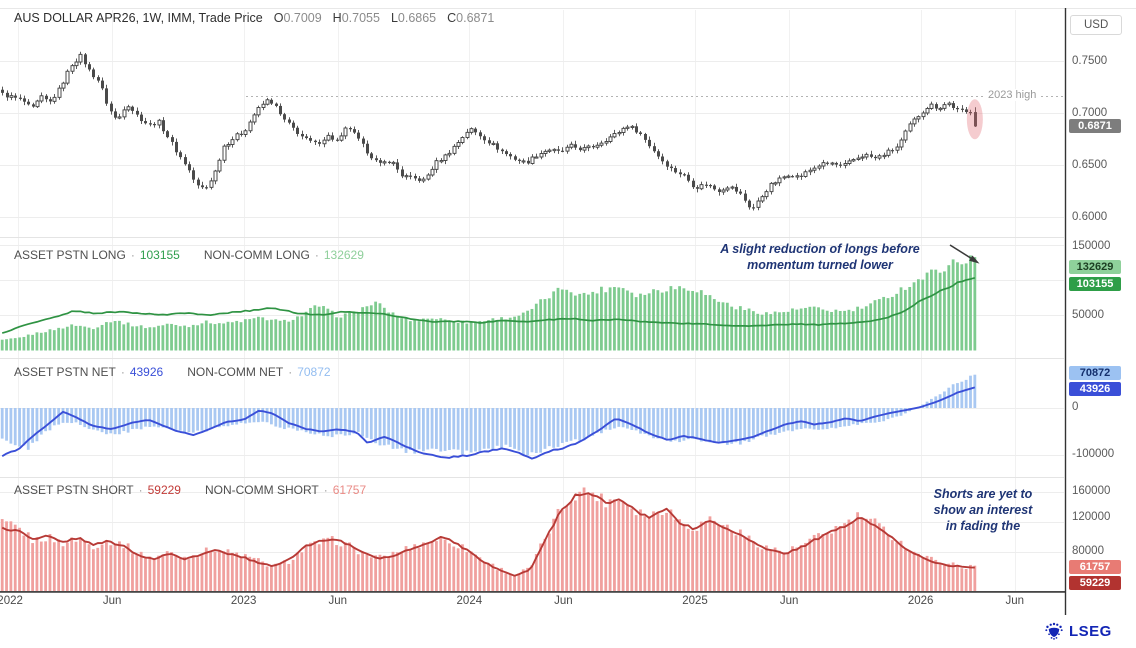 The image size is (1136, 648). I want to click on lseg-logo-text: LSEG, so click(1090, 631).